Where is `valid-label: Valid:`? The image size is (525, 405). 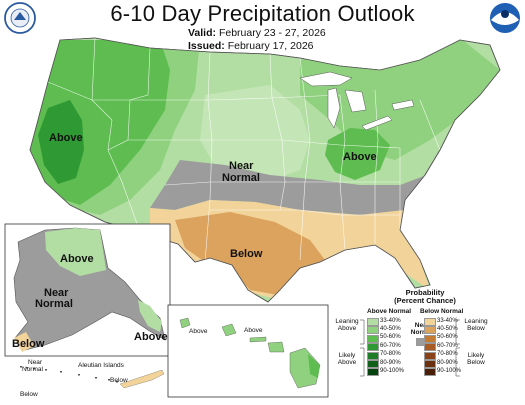
valid-label: Valid: is located at coordinates (202, 33).